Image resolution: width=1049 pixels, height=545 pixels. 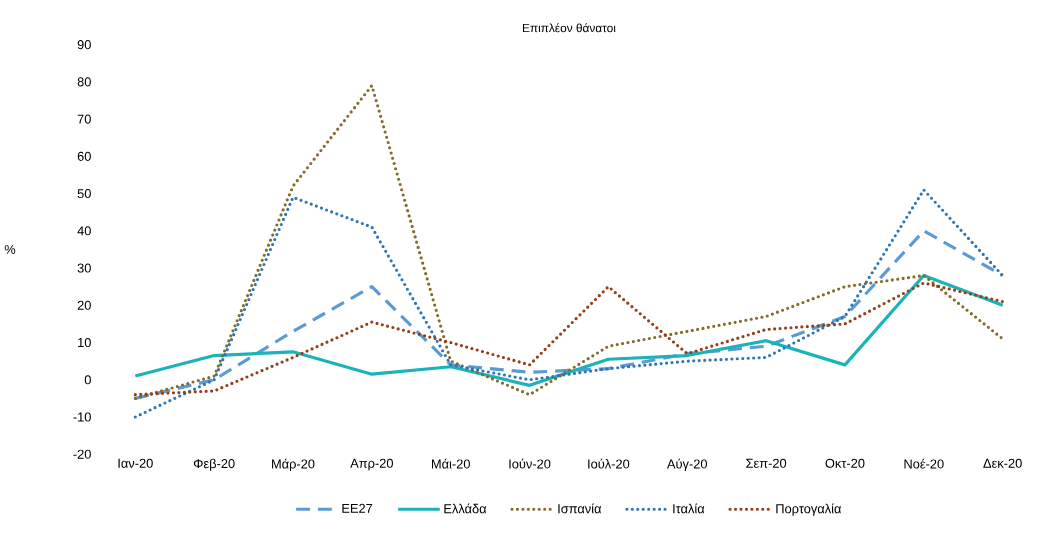 What do you see at coordinates (609, 463) in the screenshot?
I see `x-tick-label: Ιούλ-20` at bounding box center [609, 463].